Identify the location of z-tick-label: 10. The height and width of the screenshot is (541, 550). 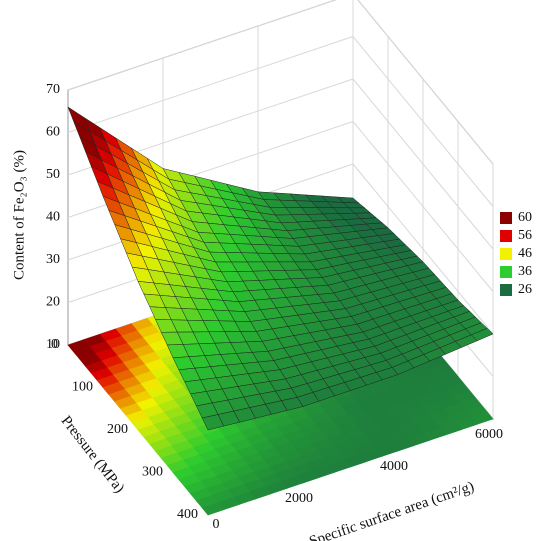
(53, 344).